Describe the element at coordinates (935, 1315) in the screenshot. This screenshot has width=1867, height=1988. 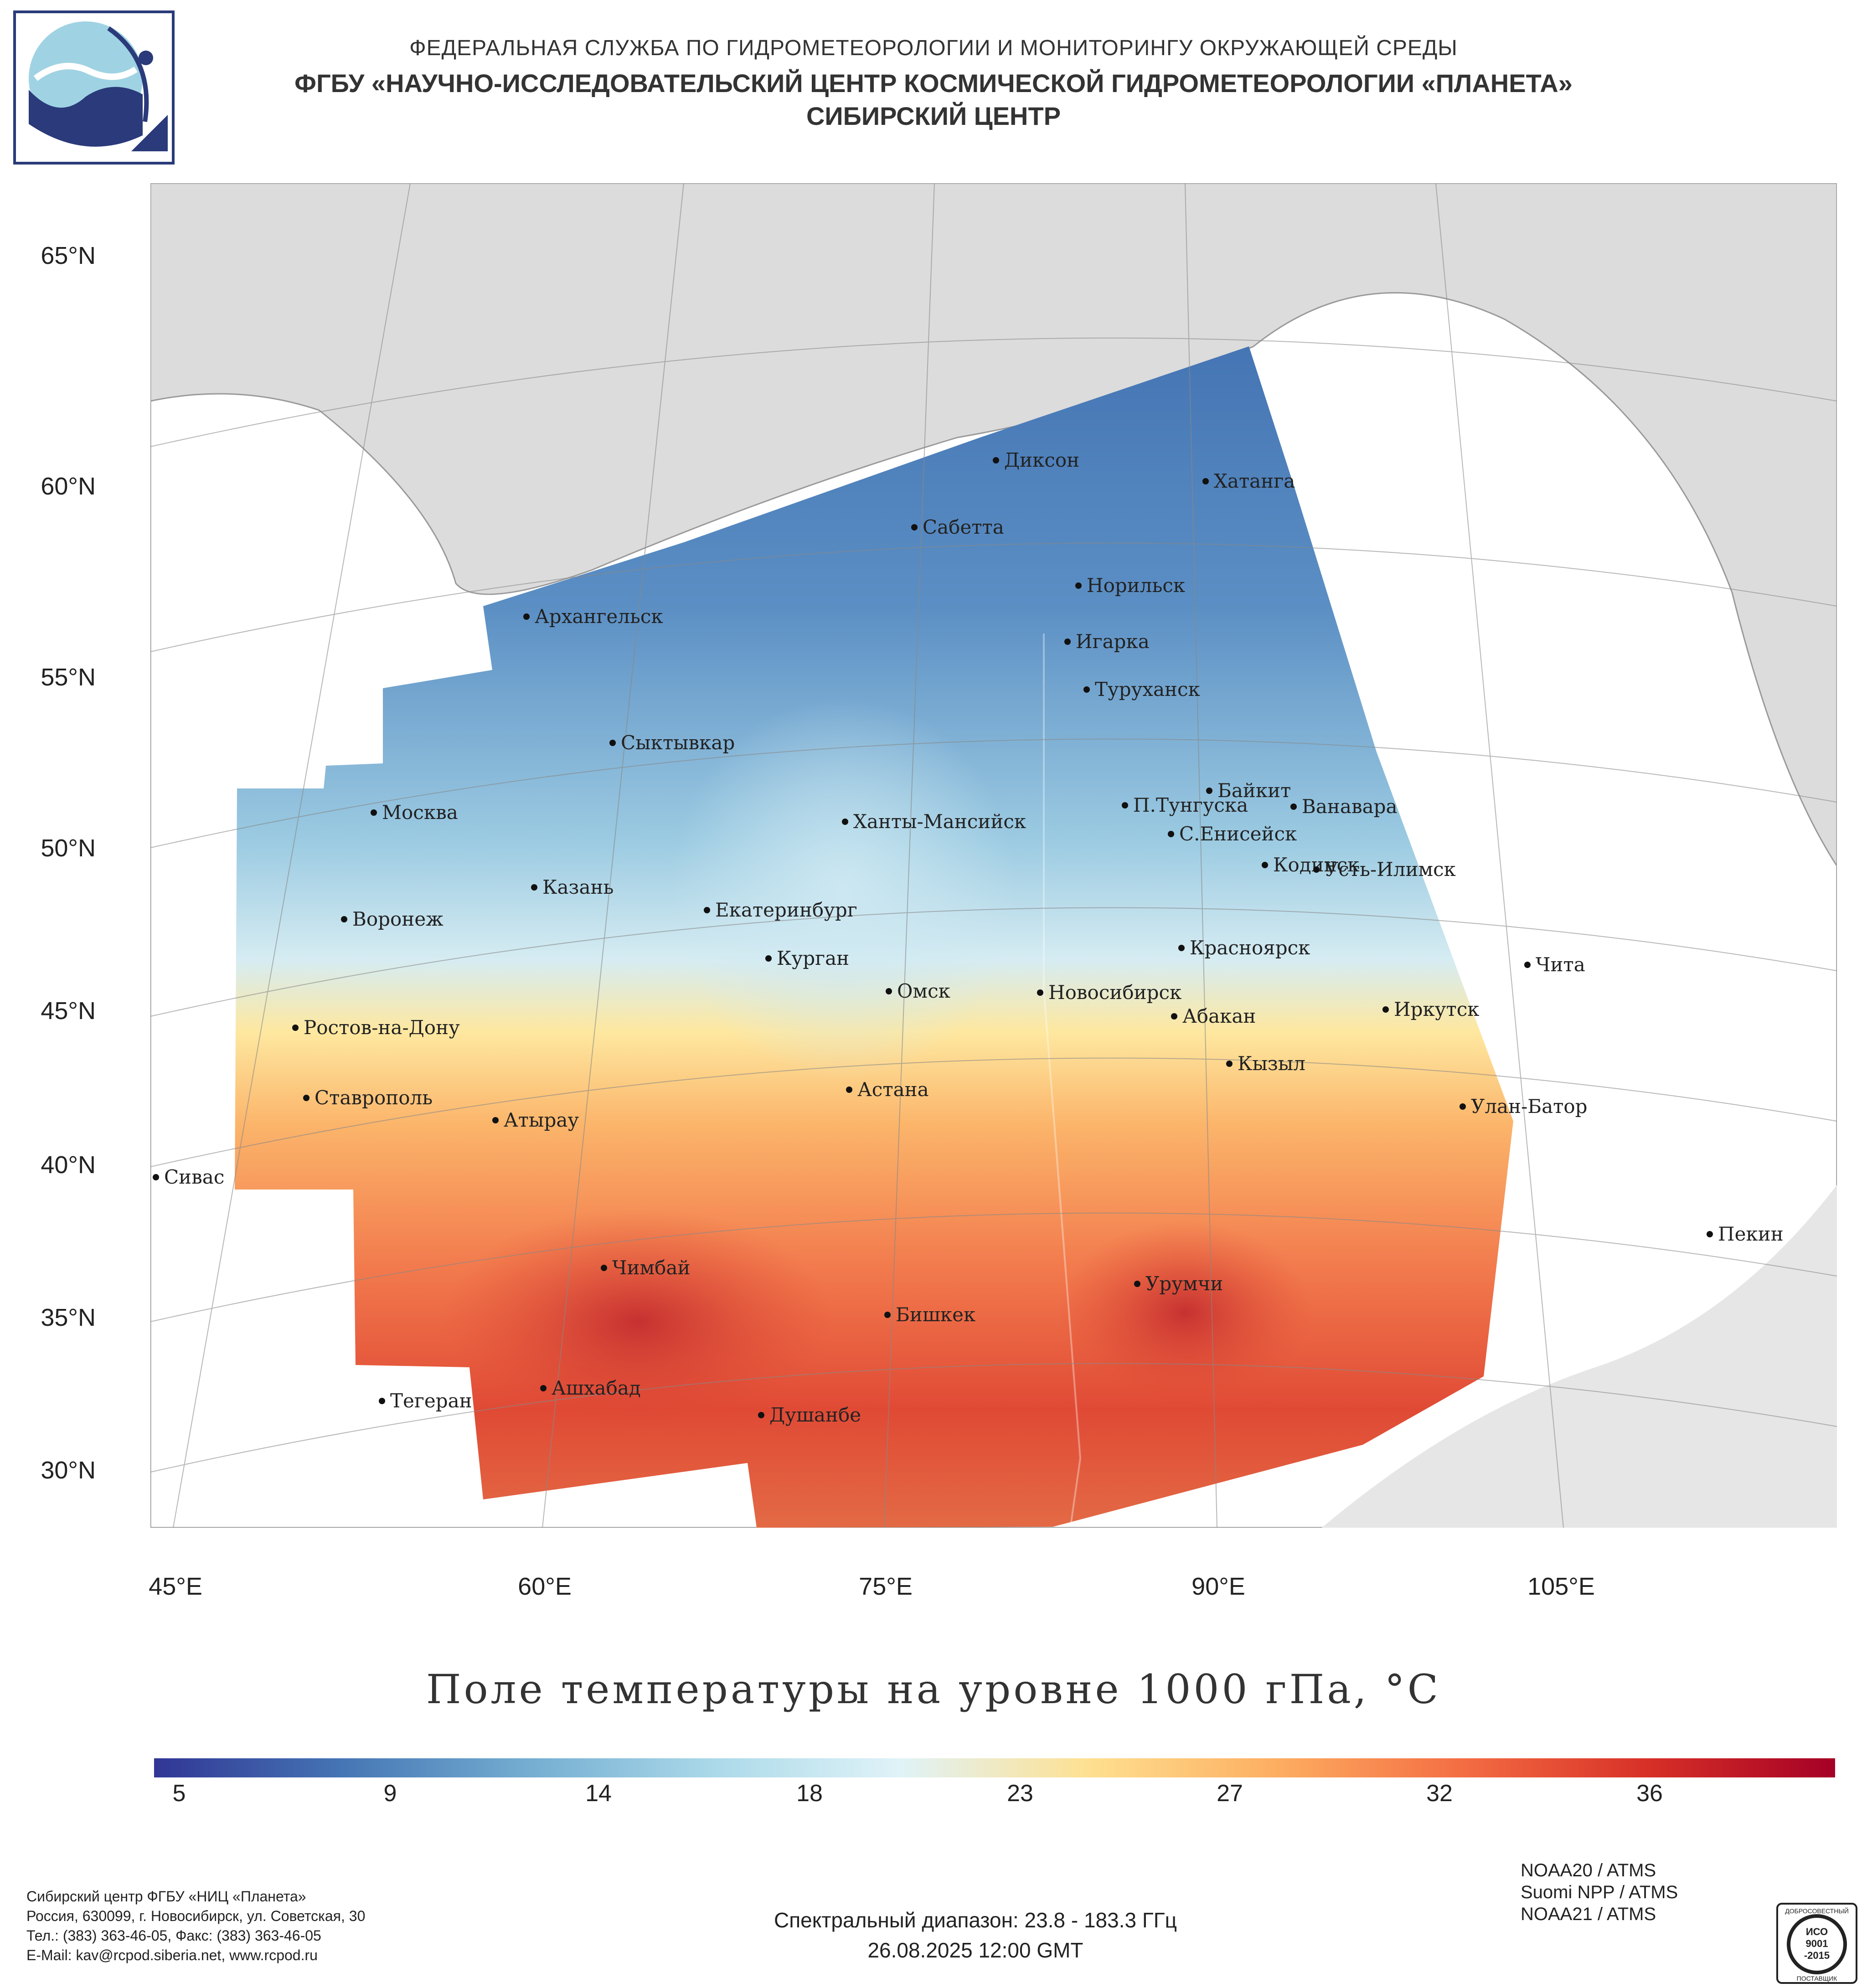
I see `city-label: Бишкек` at that location.